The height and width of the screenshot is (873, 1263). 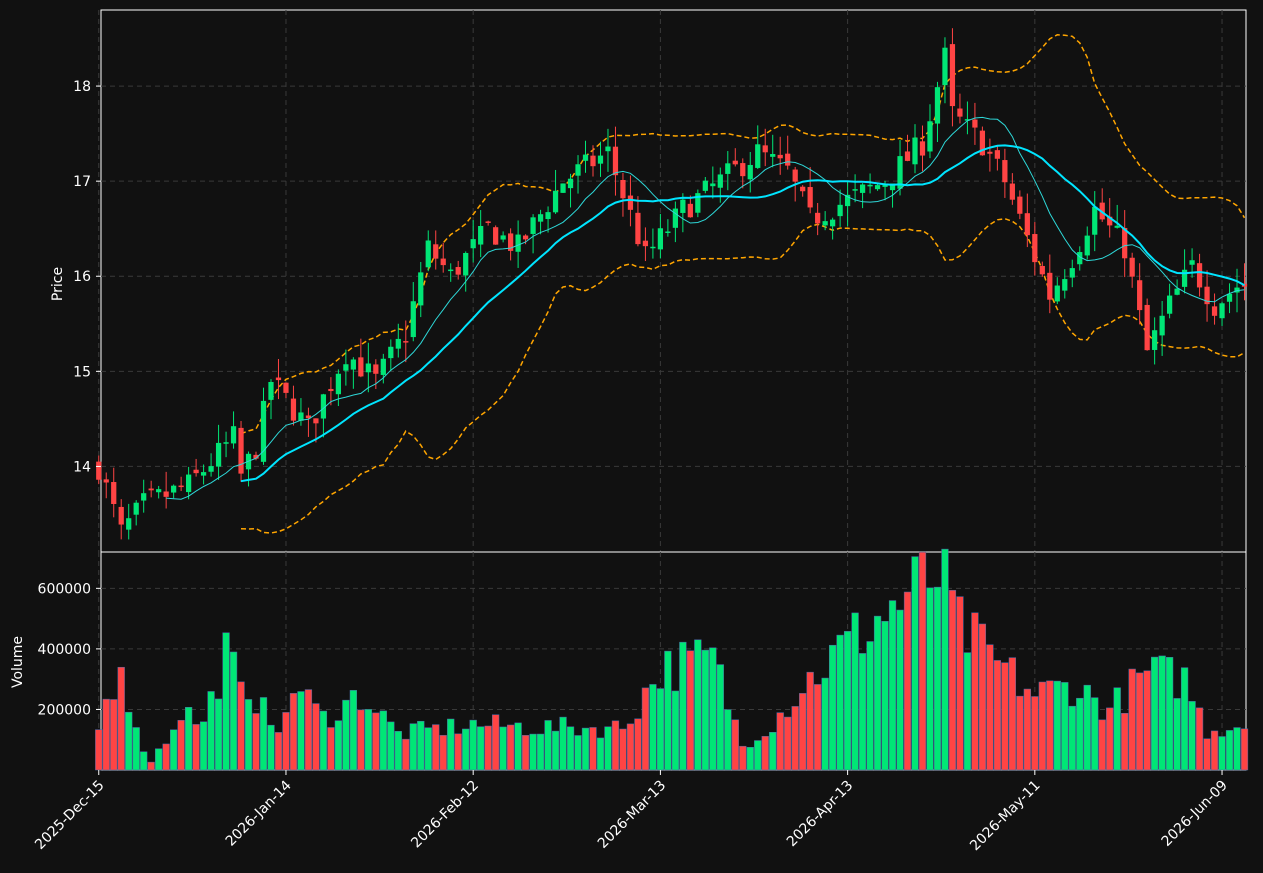 I want to click on volume-y-ticks: 200000 400000 600000, so click(x=69, y=649).